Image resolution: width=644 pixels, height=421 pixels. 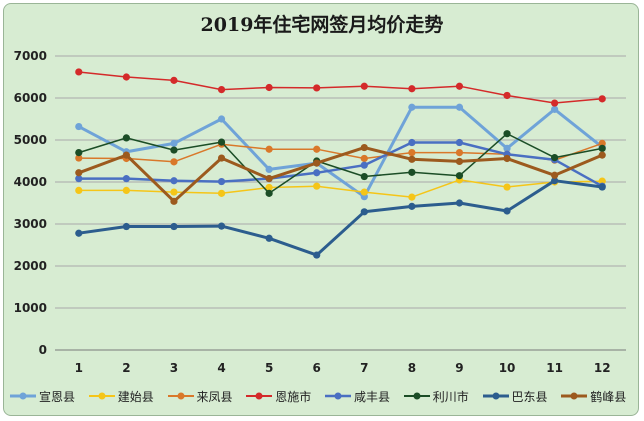 What do you see at coordinates (174, 368) in the screenshot?
I see `x-tick-label: 3` at bounding box center [174, 368].